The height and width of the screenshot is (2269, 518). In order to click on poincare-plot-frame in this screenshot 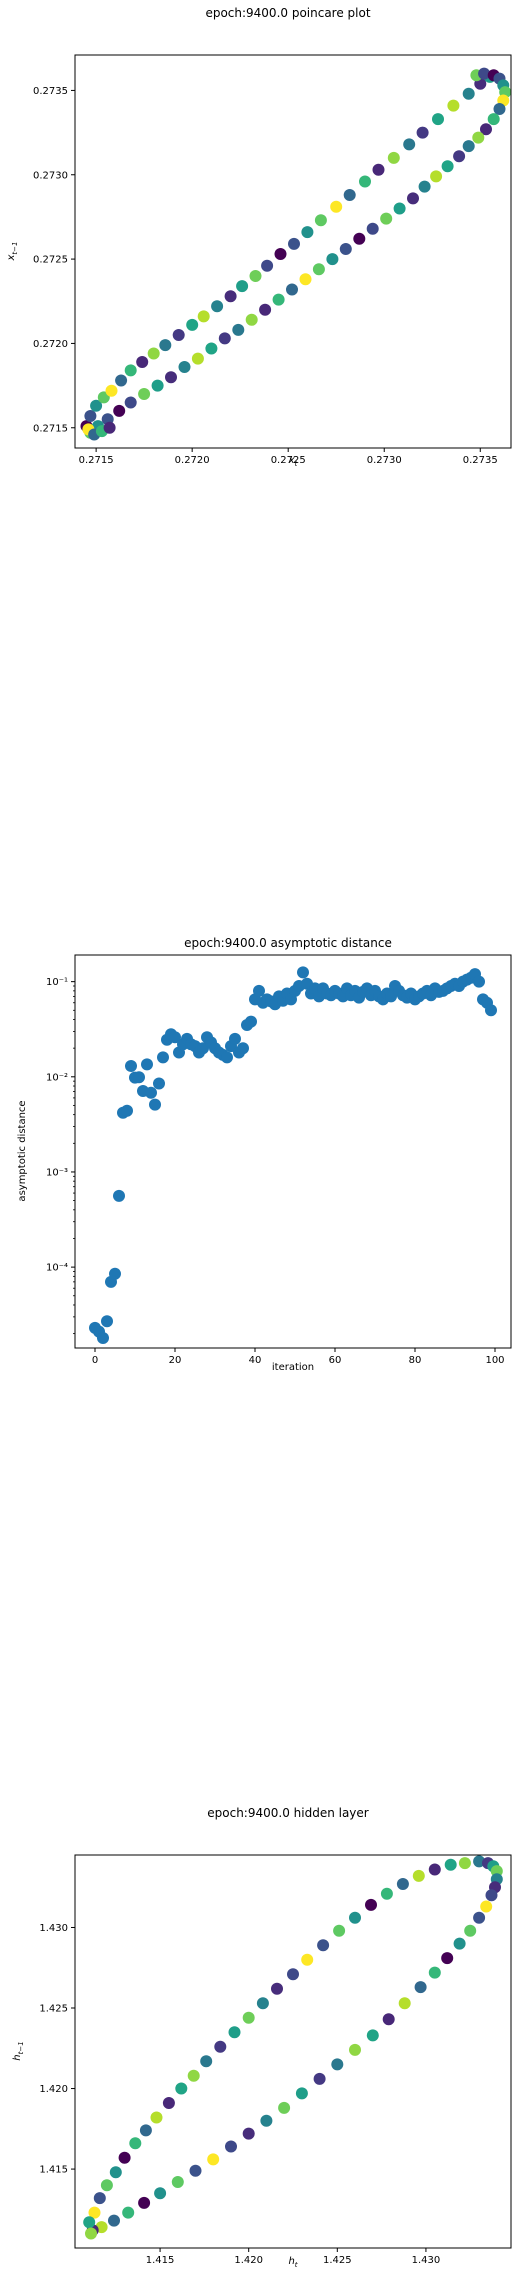, I will do `click(293, 251)`.